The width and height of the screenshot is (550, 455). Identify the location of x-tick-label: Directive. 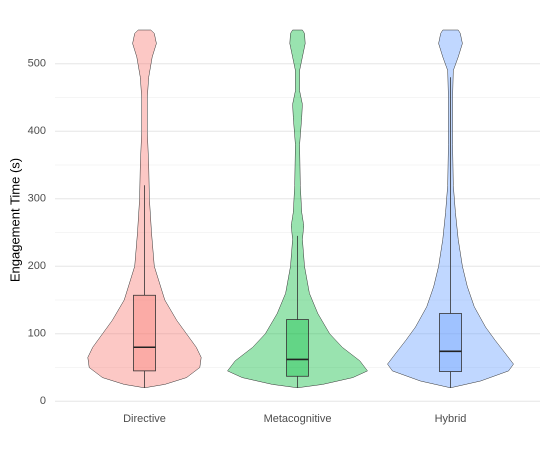
(144, 419).